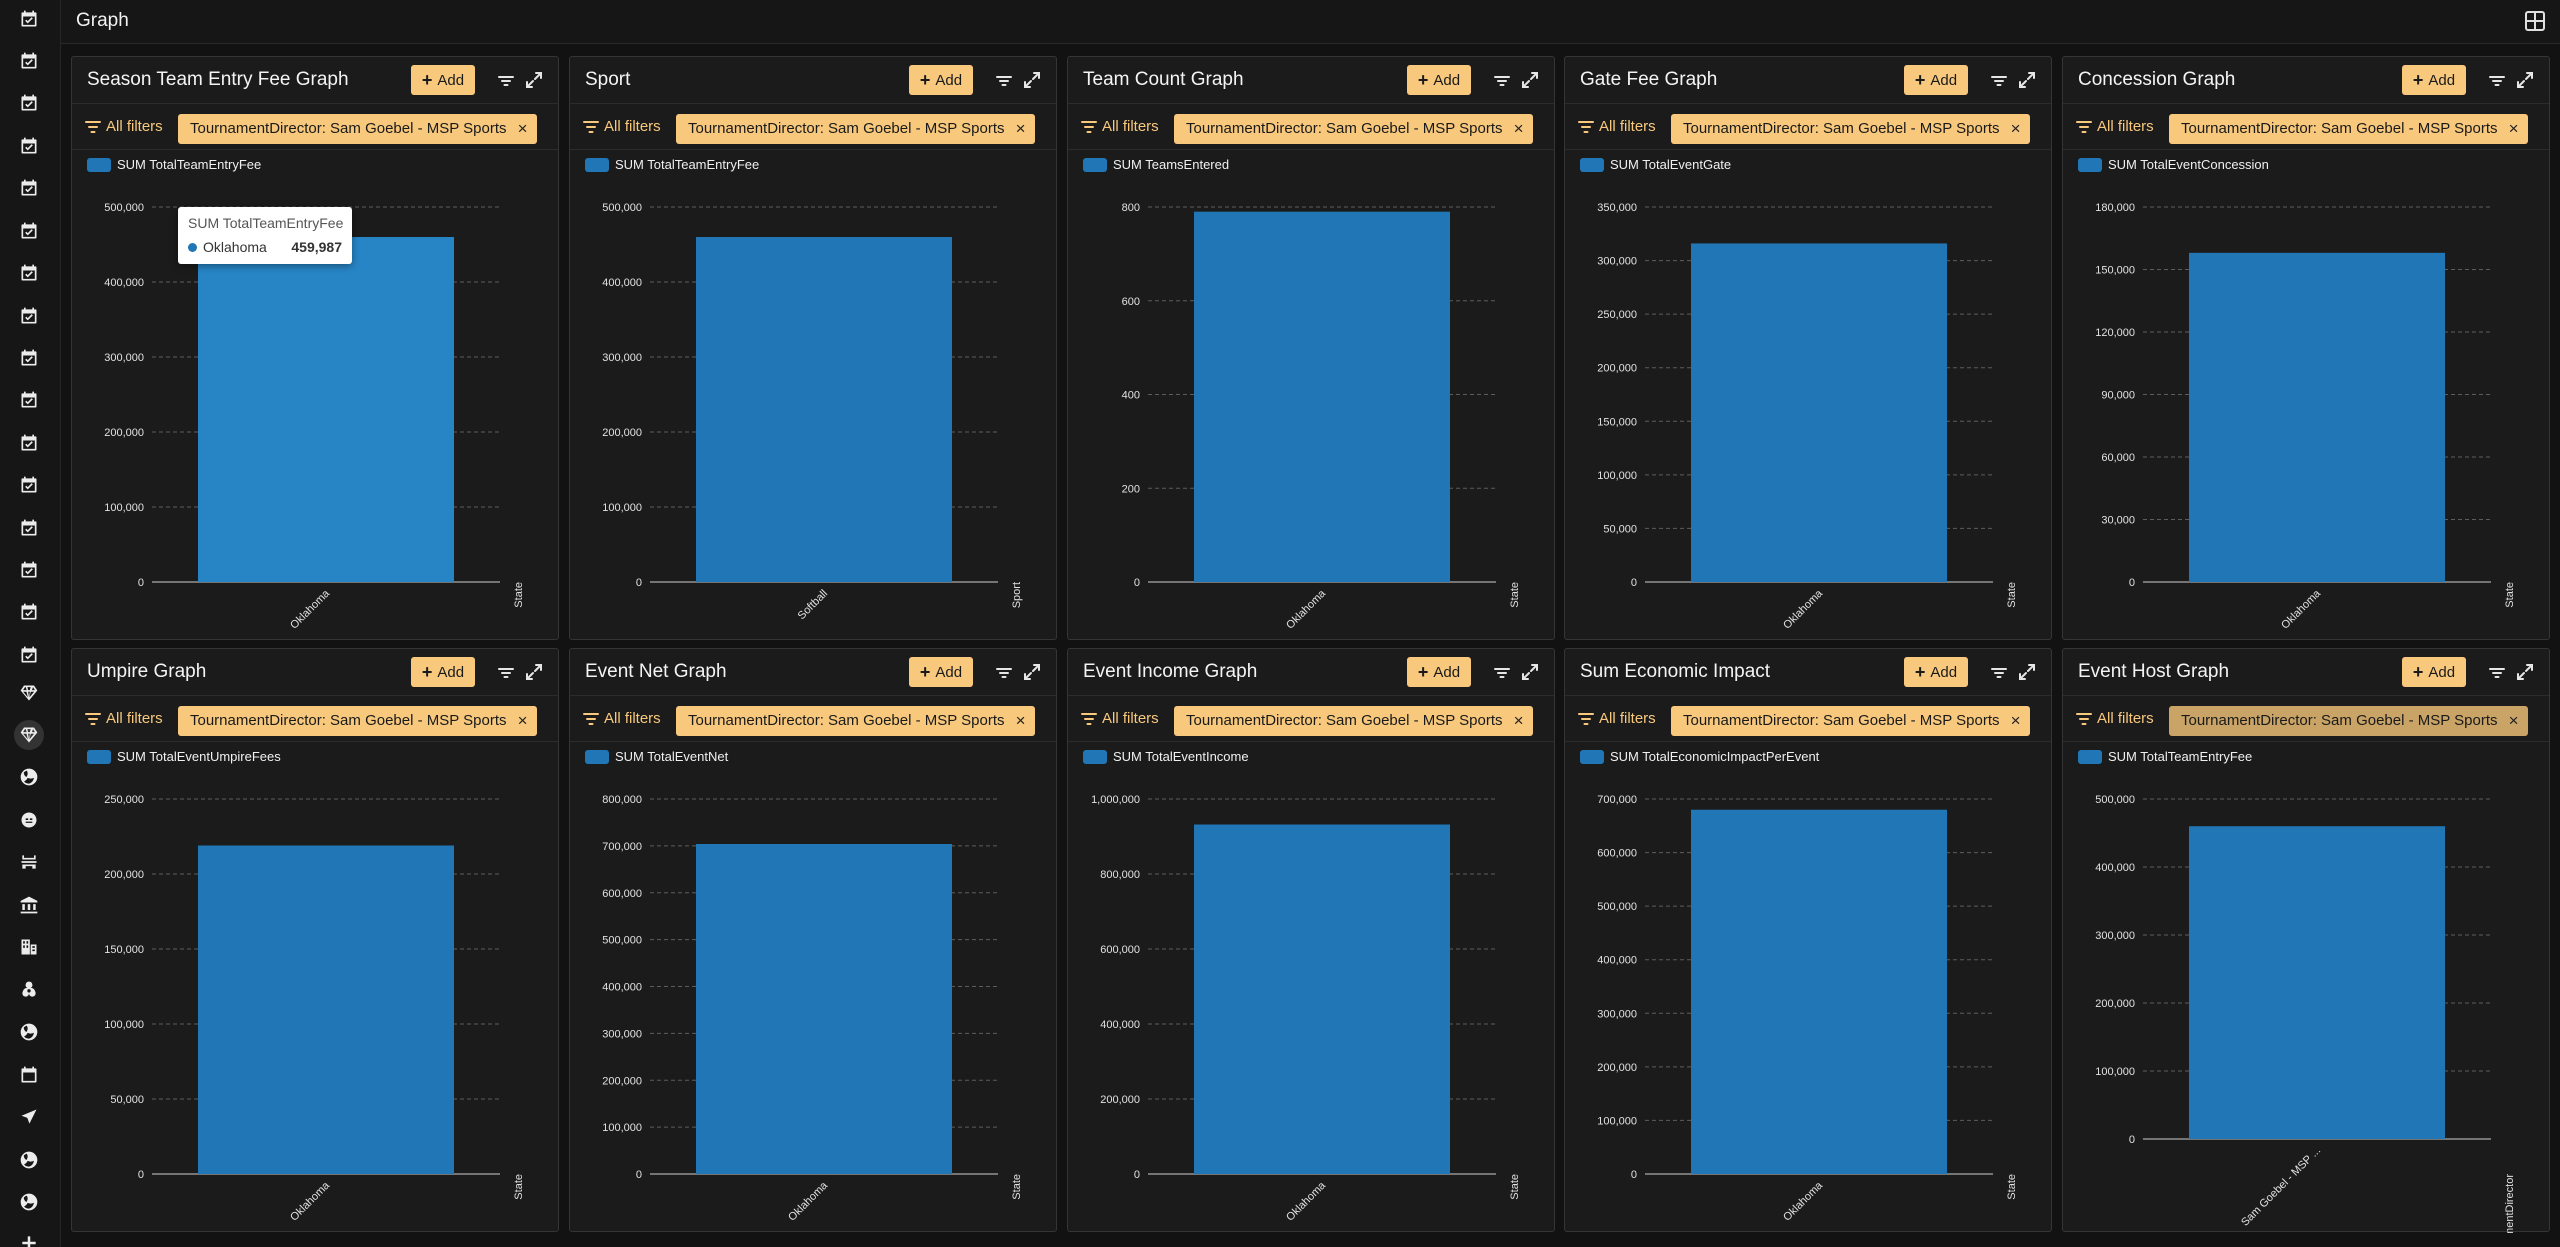  Describe the element at coordinates (1699, 756) in the screenshot. I see `chart-legend: SUM TotalEconomicImpactPerEvent` at that location.